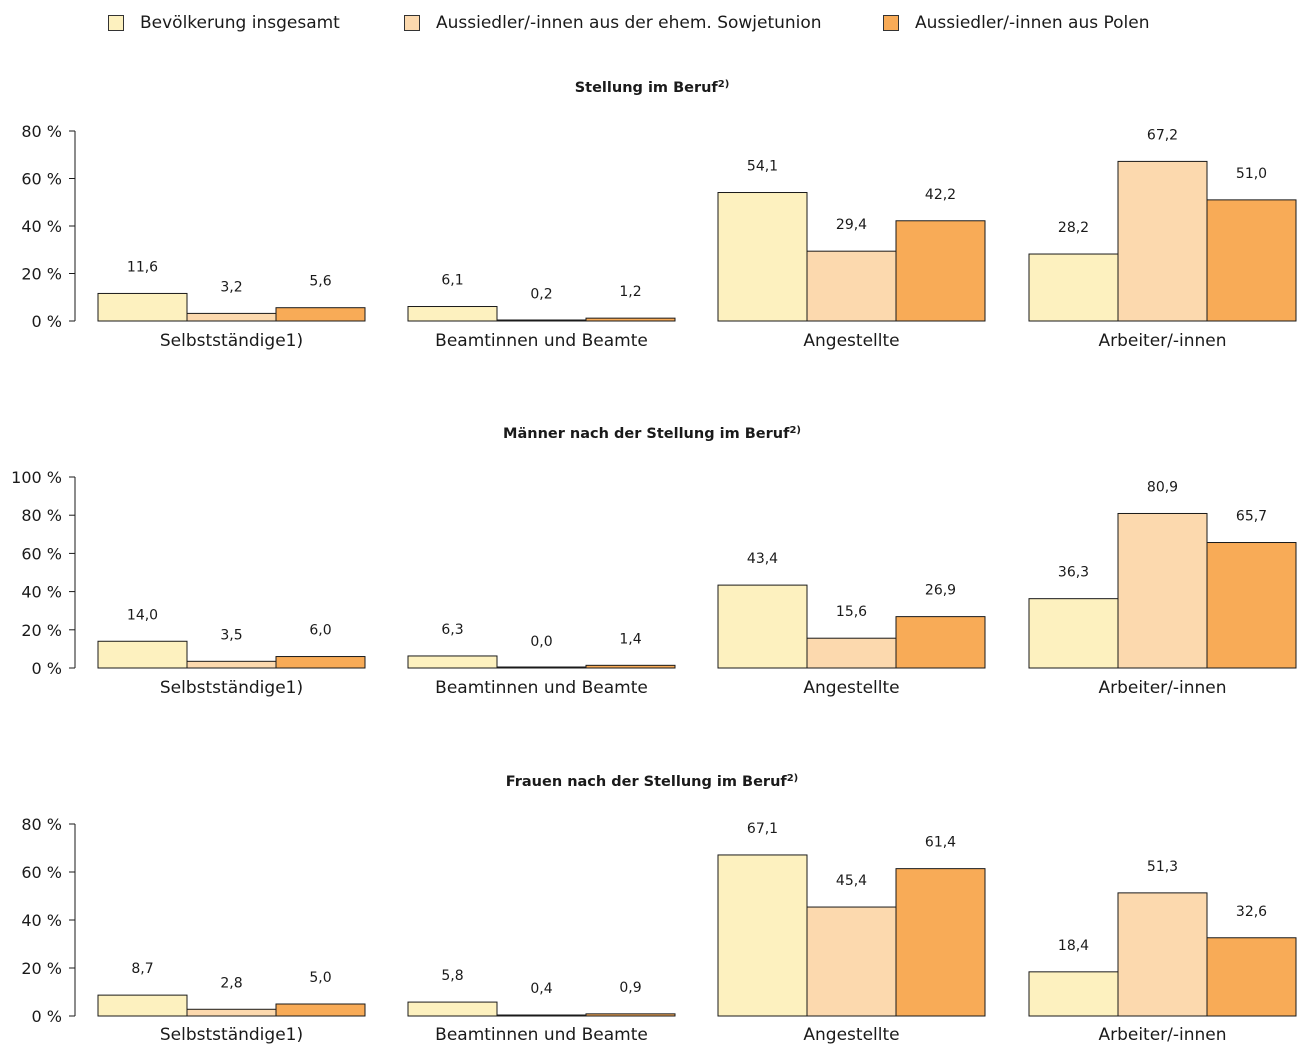 The image size is (1304, 1045). I want to click on value-label: 67,1, so click(762, 829).